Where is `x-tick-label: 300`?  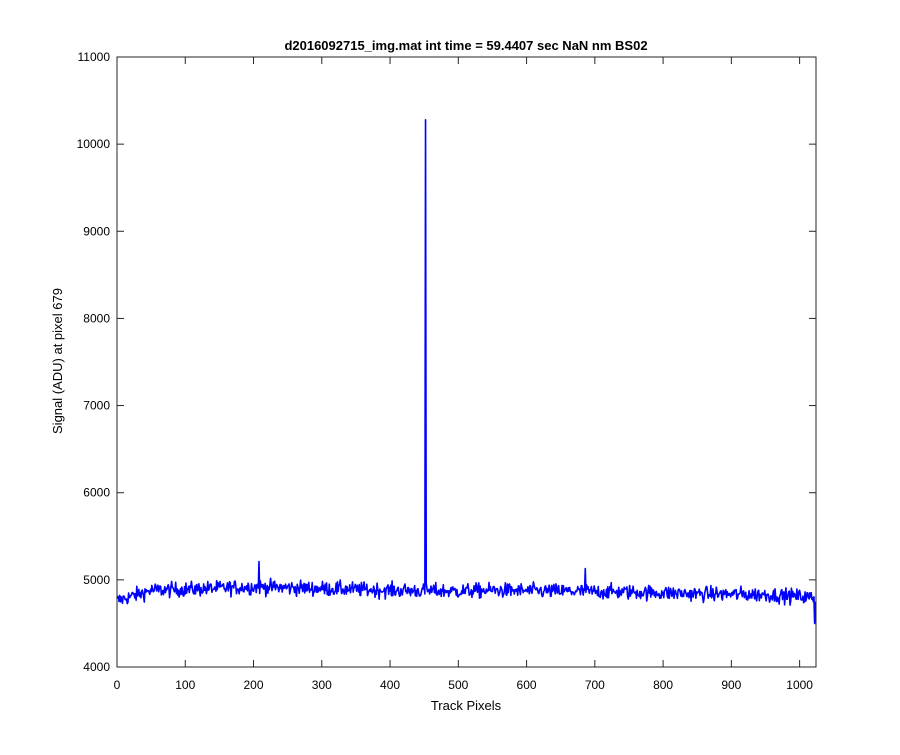
x-tick-label: 300 is located at coordinates (322, 685).